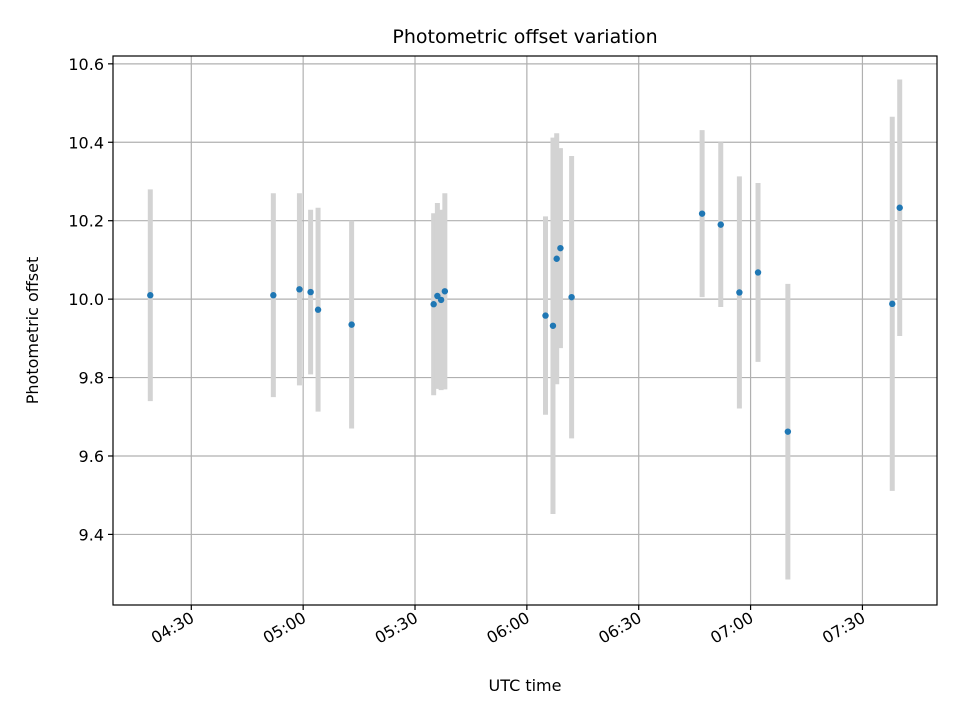  I want to click on y-tick-label: 9.6, so click(91, 456).